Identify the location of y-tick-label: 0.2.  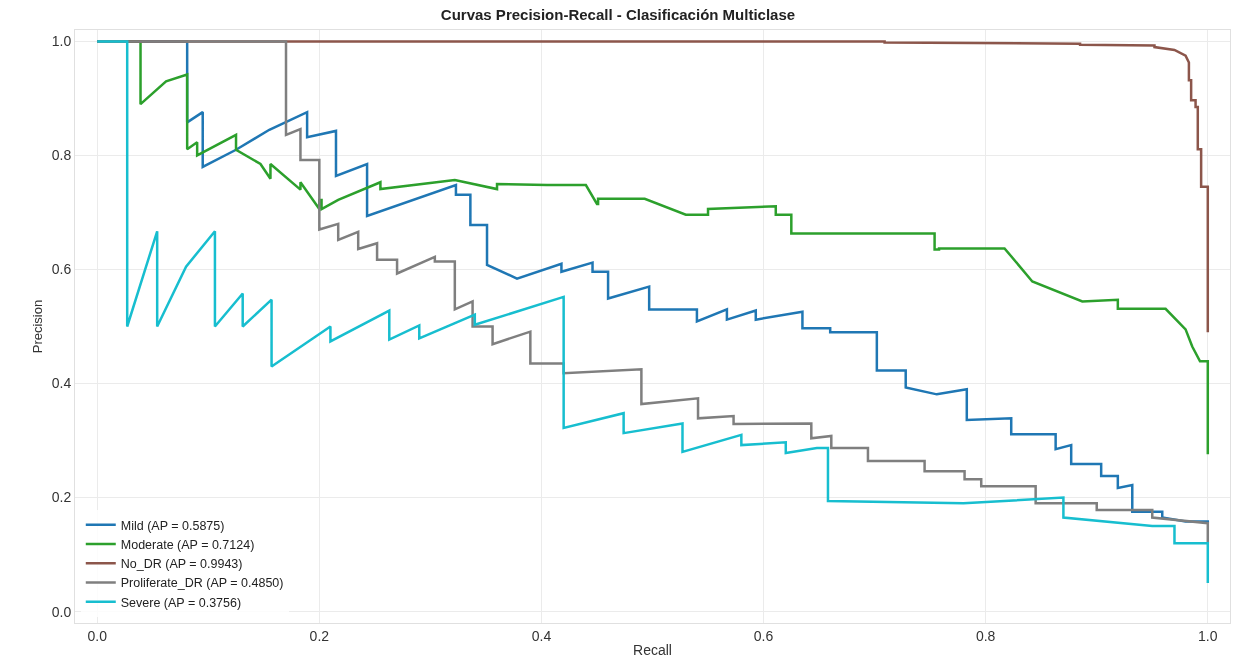
(61, 497).